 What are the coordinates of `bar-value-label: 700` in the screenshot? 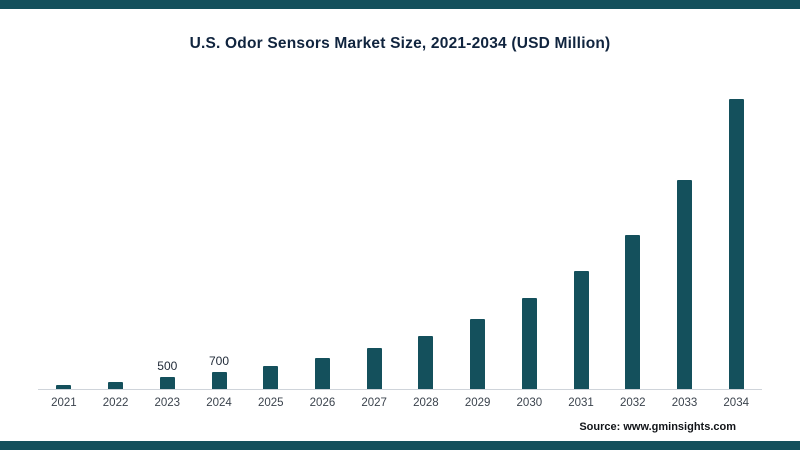 It's located at (219, 361).